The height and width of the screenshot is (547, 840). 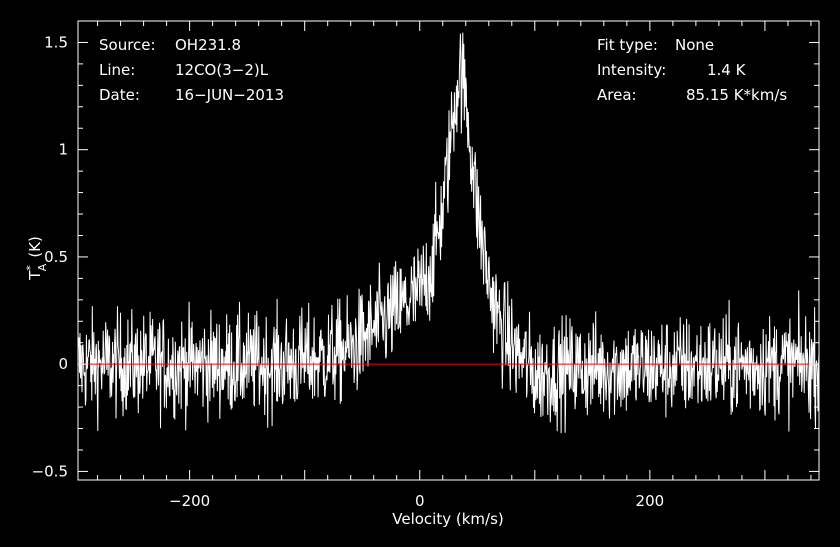 What do you see at coordinates (63, 364) in the screenshot?
I see `y-tick-label: 0` at bounding box center [63, 364].